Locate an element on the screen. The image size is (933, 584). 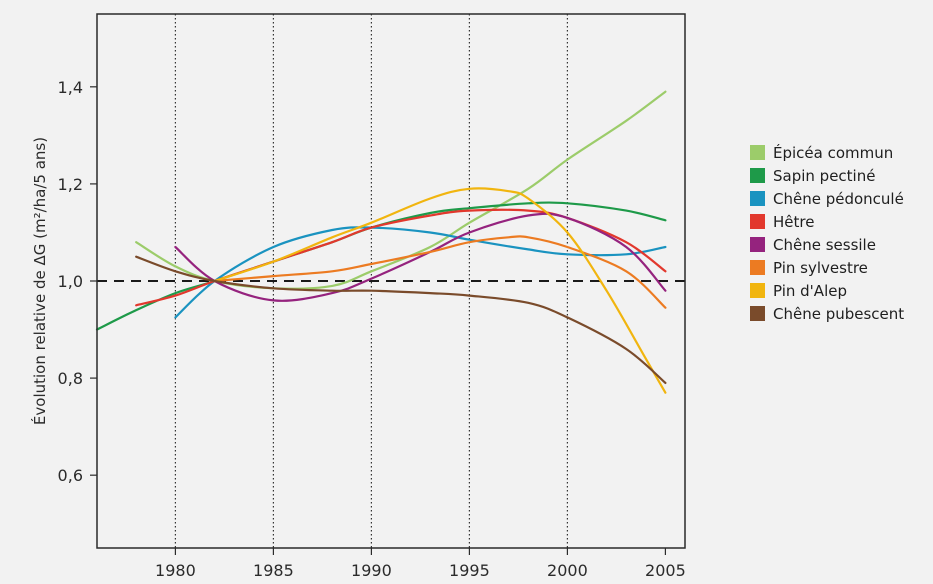
y-tick-label: 1,2 is located at coordinates (70, 184).